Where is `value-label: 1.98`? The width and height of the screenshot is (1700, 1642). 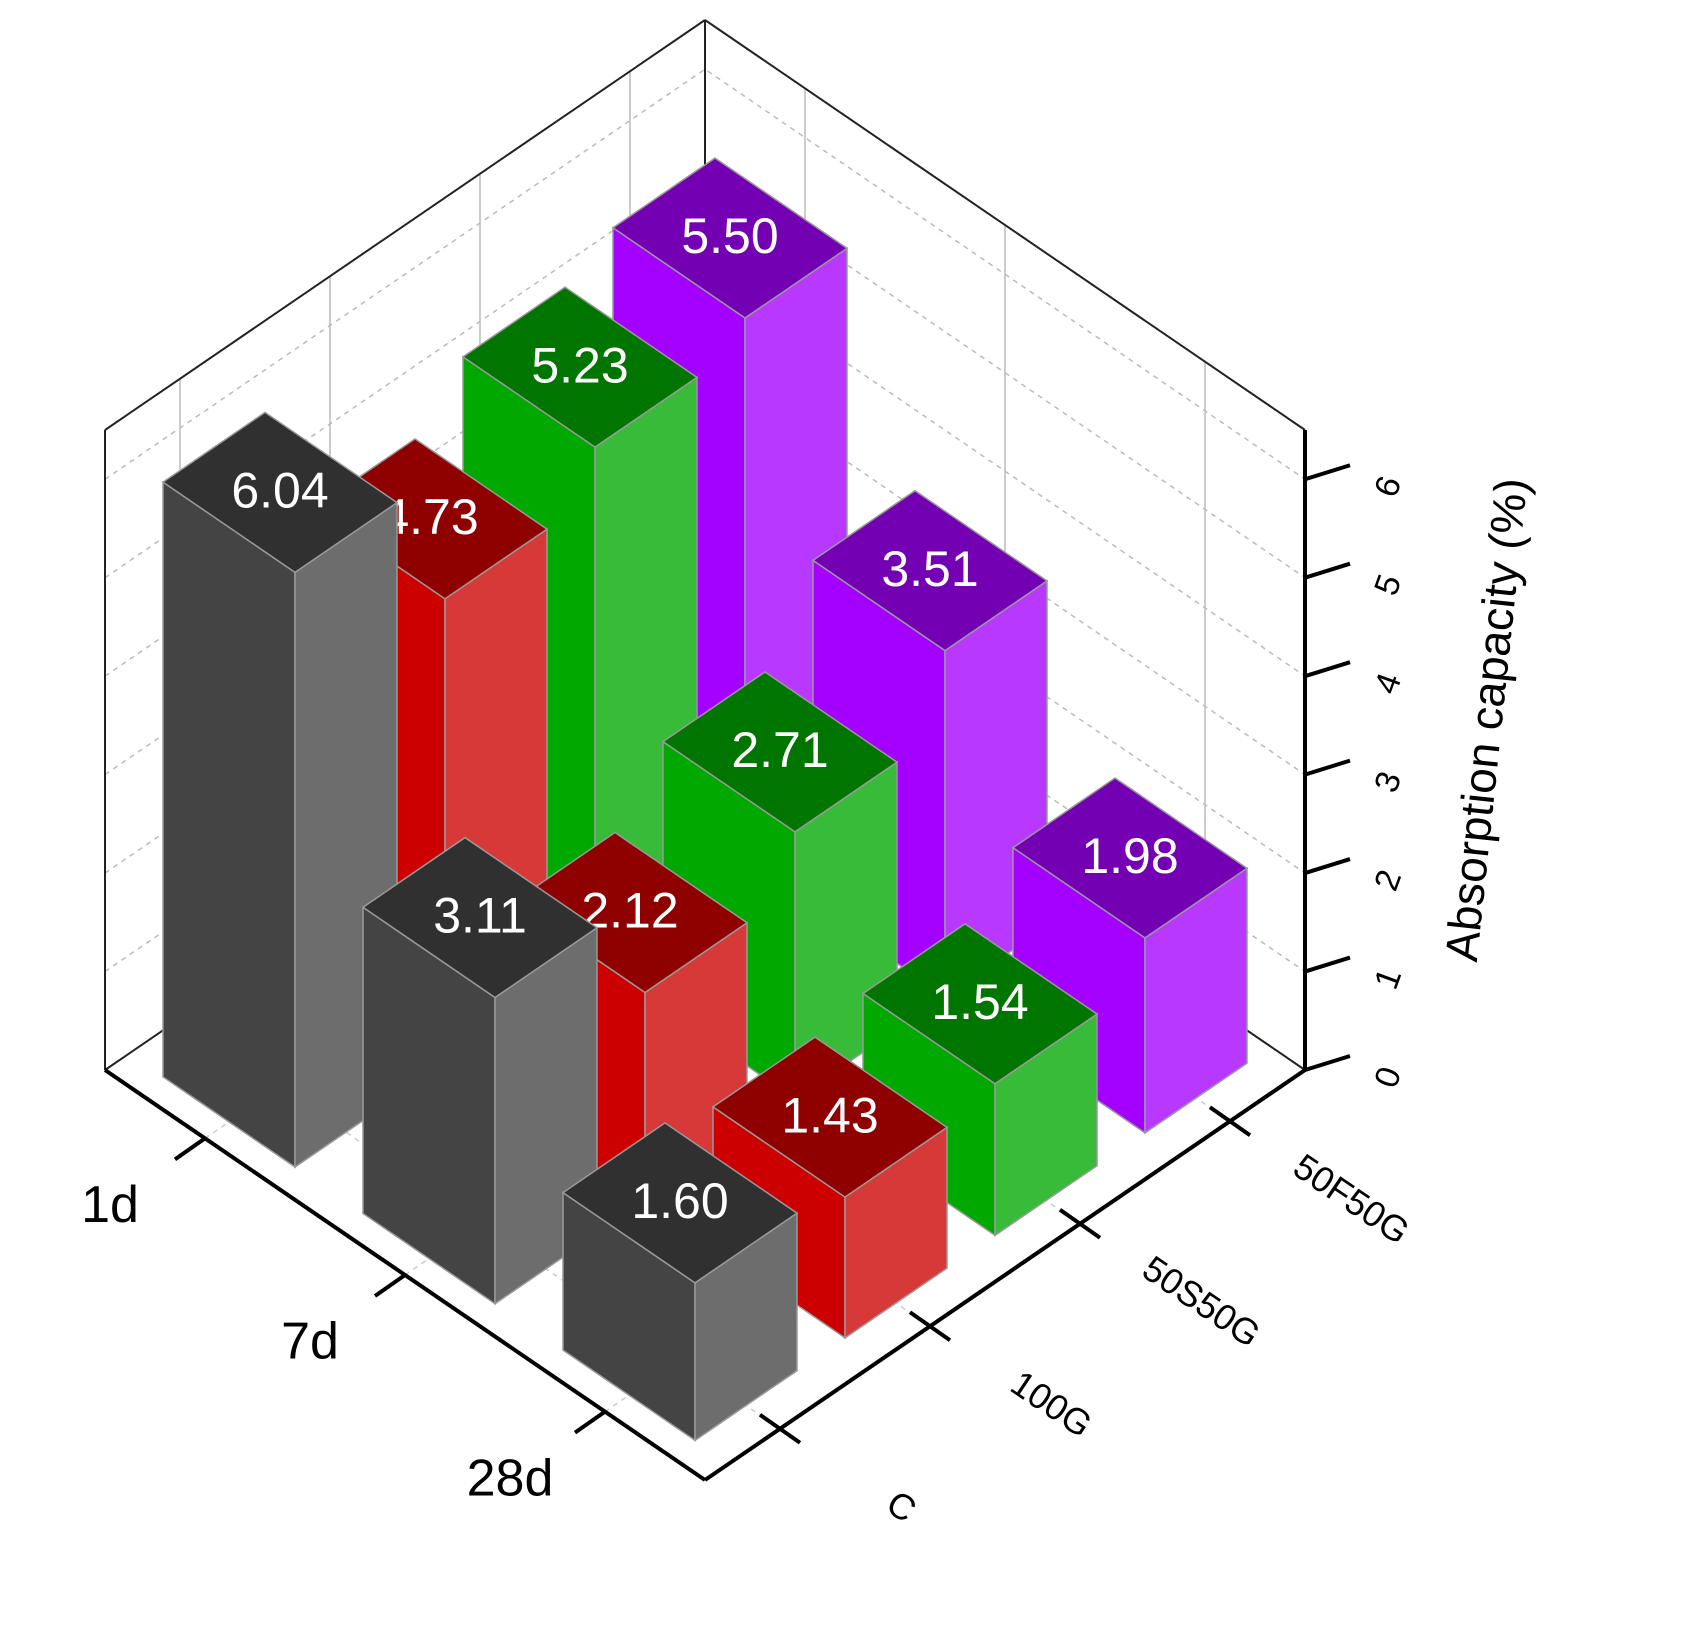
value-label: 1.98 is located at coordinates (1129, 856).